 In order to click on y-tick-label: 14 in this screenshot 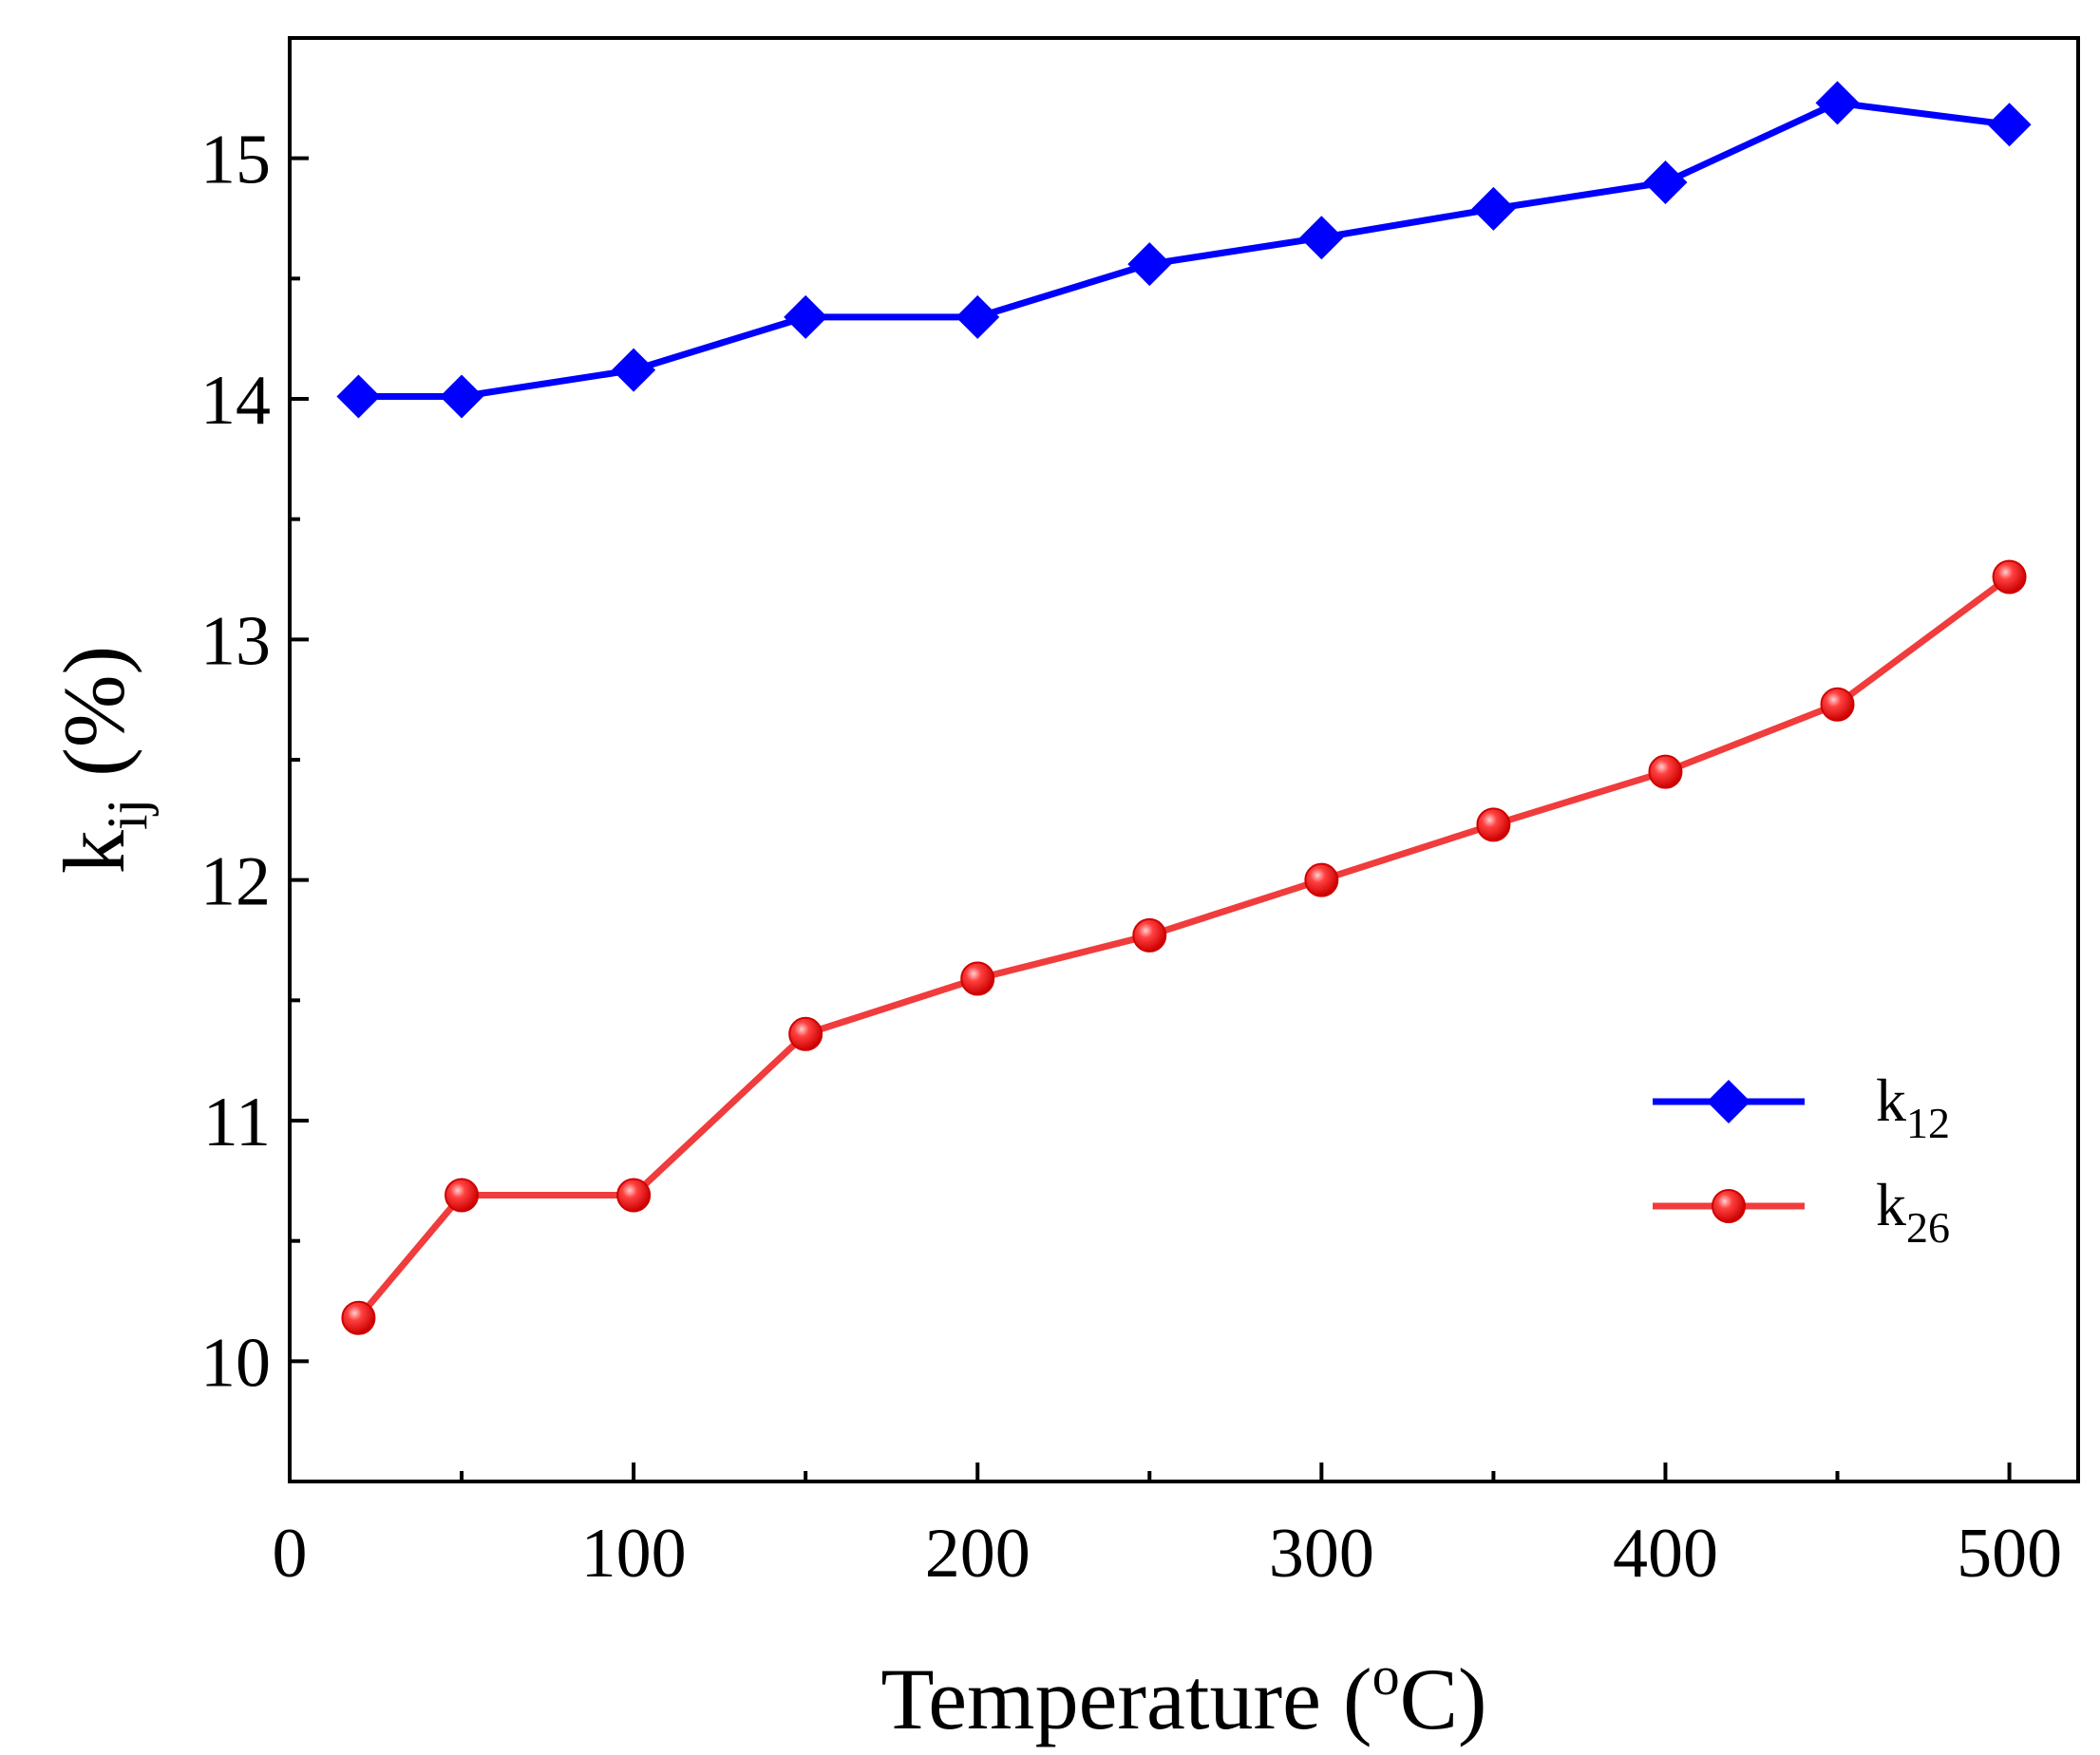, I will do `click(236, 401)`.